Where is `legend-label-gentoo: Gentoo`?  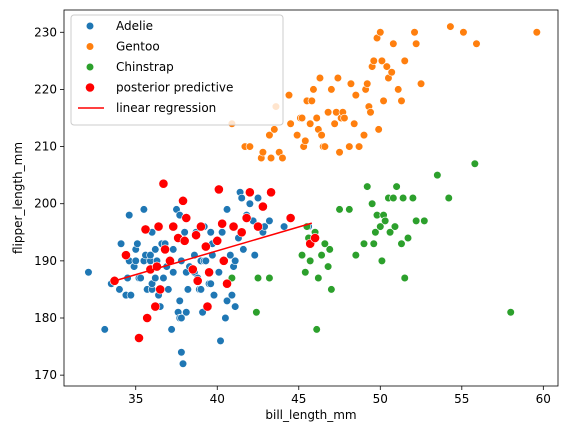 legend-label-gentoo: Gentoo is located at coordinates (138, 47).